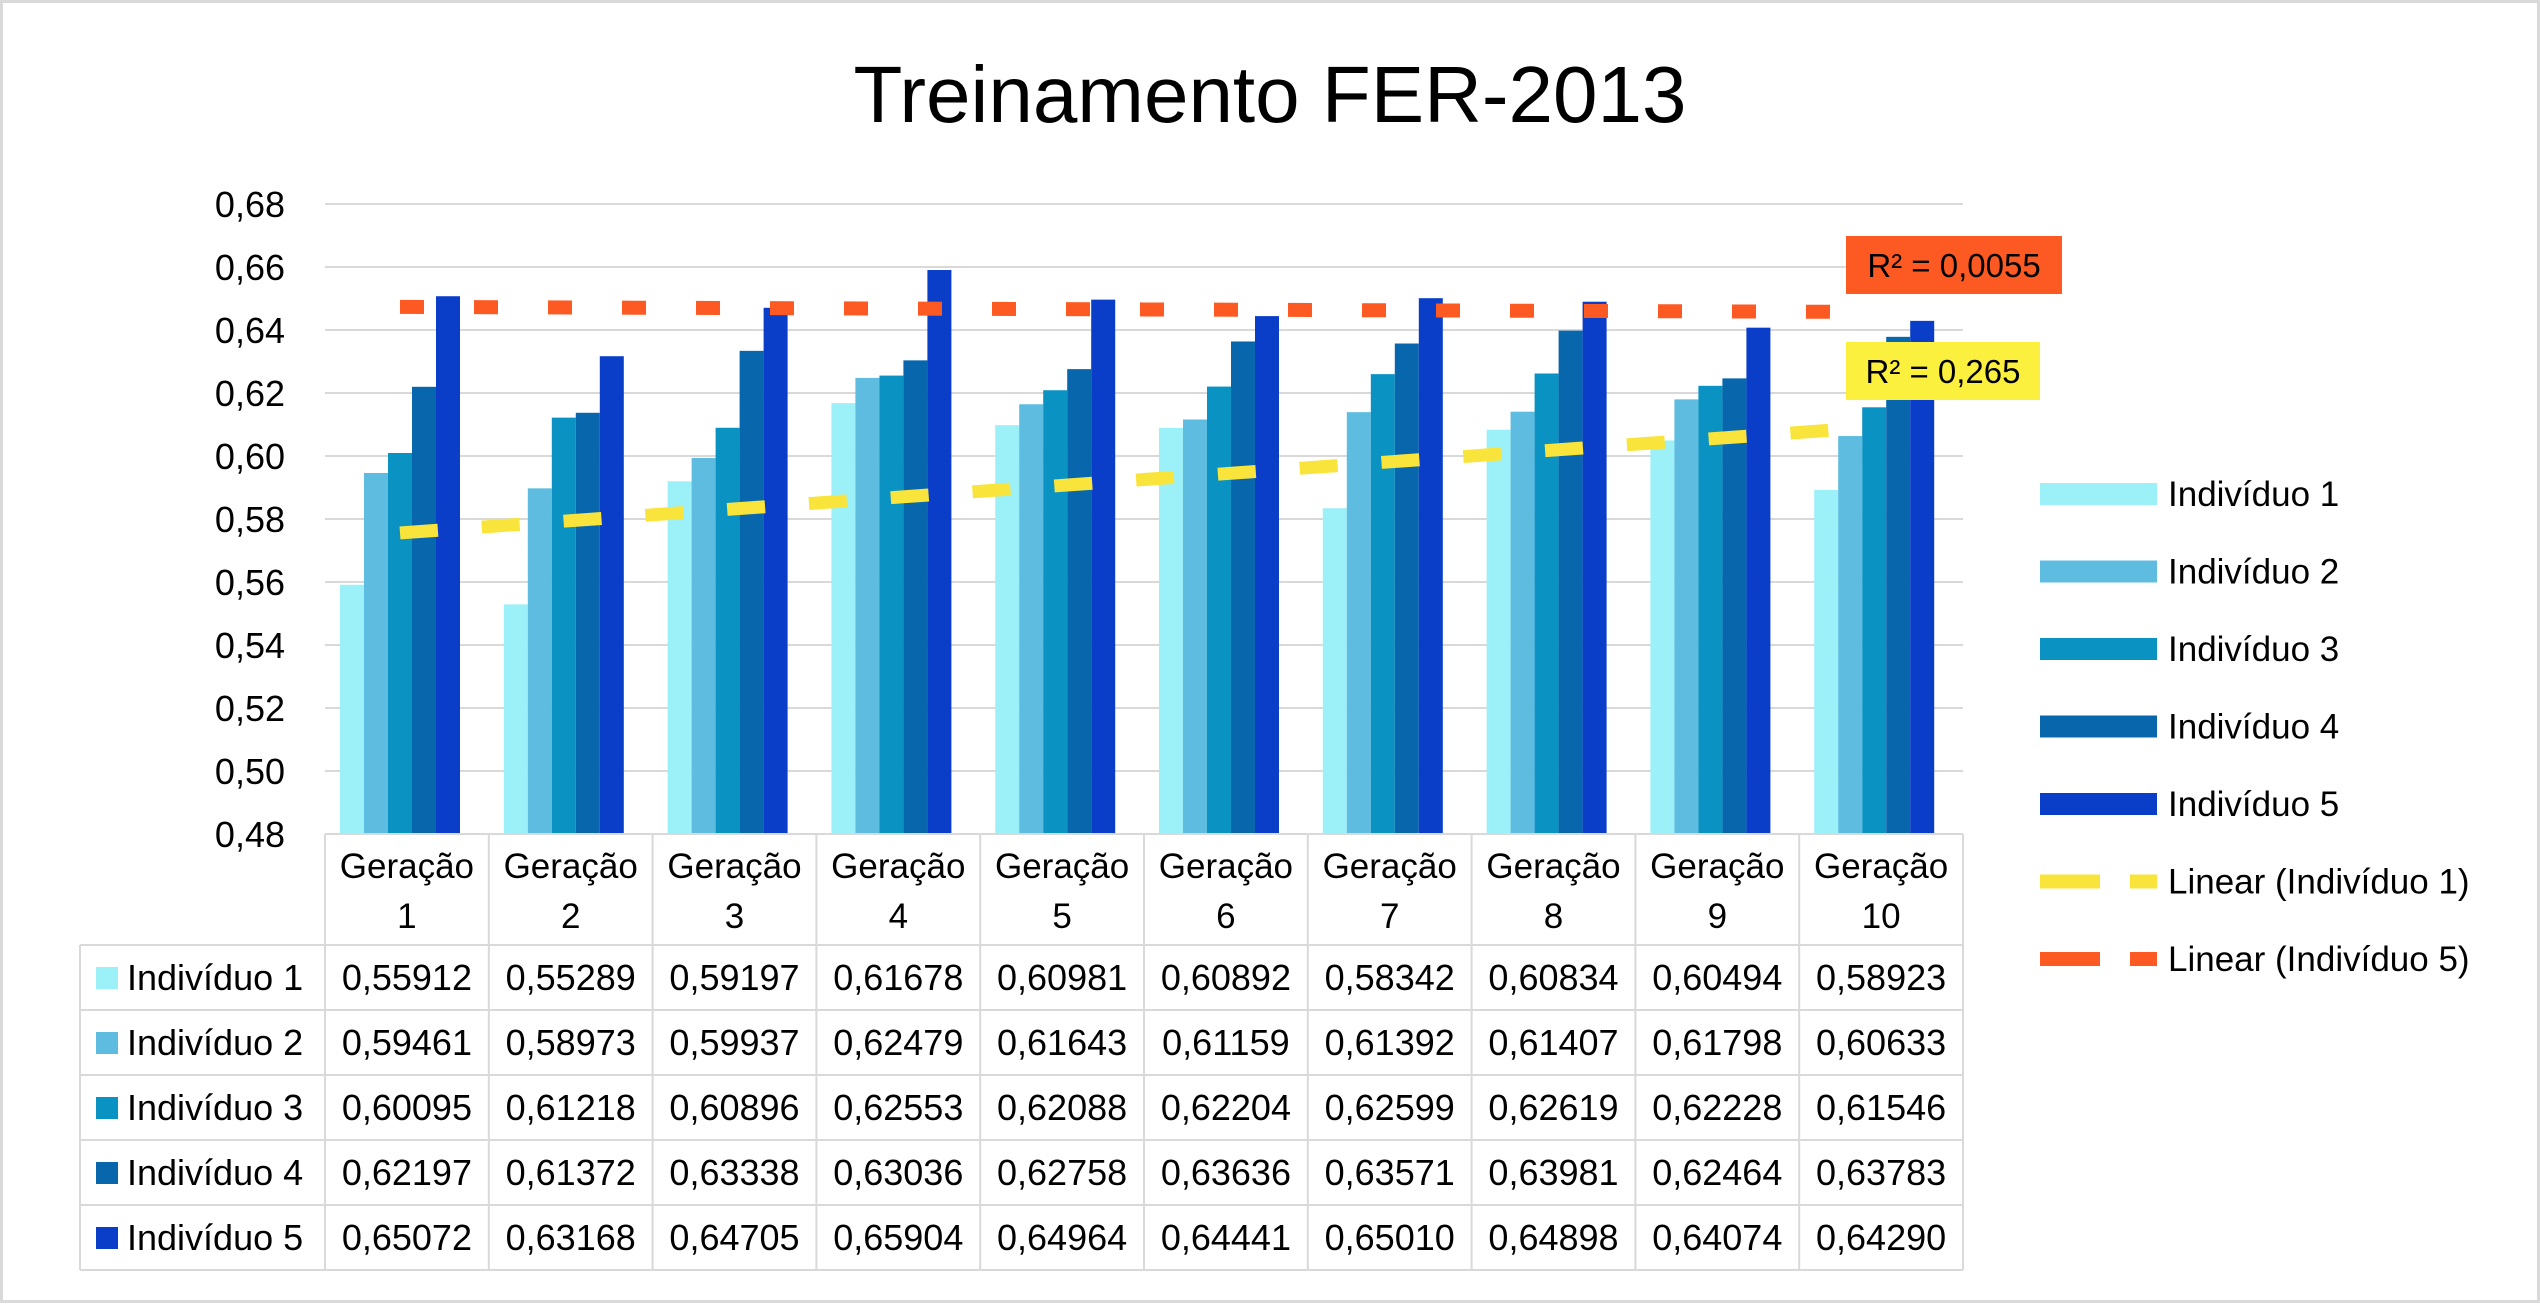 The width and height of the screenshot is (2540, 1308). What do you see at coordinates (1717, 916) in the screenshot?
I see `category-label-line2: 9` at bounding box center [1717, 916].